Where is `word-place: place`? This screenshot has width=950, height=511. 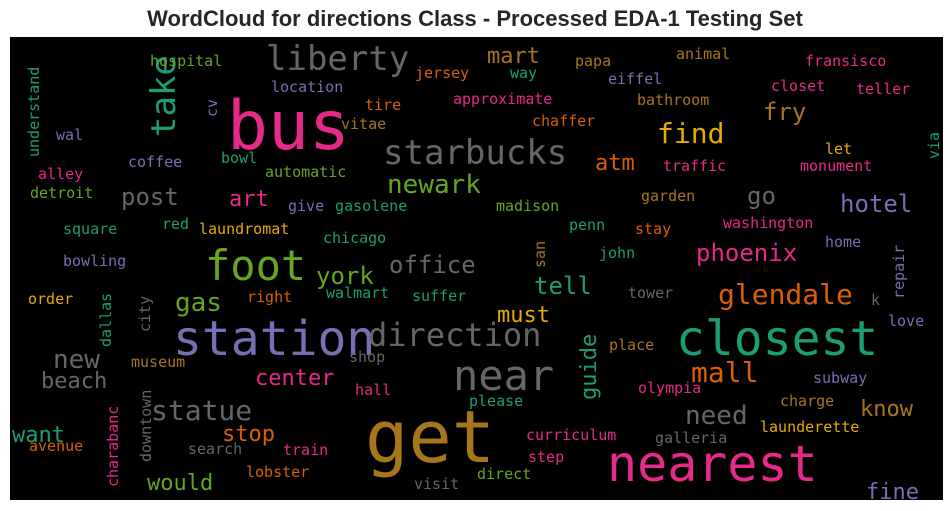 word-place: place is located at coordinates (631, 345).